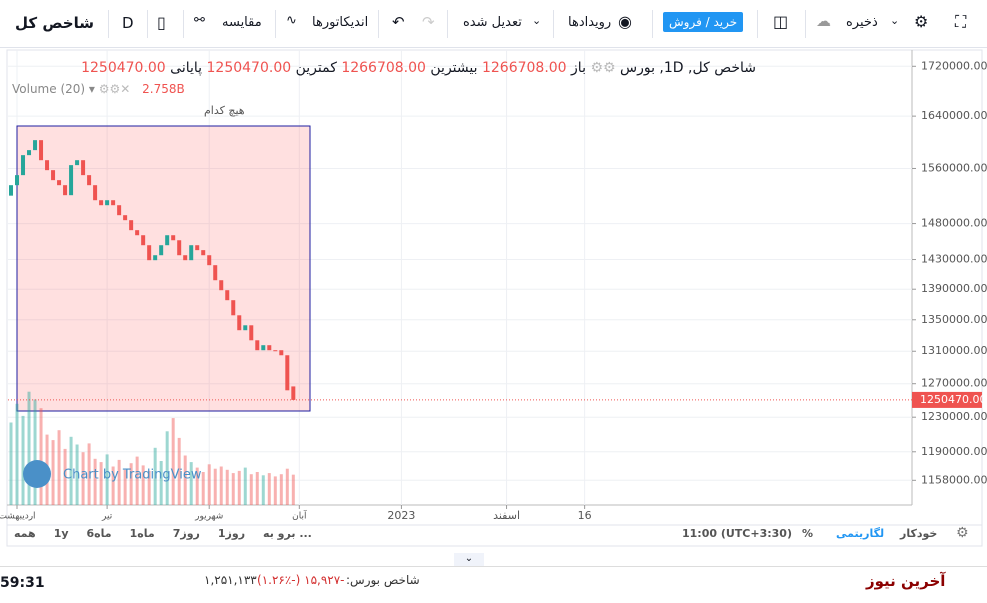 This screenshot has width=987, height=603. Describe the element at coordinates (954, 167) in the screenshot. I see `y-tick-label: 1560000.00` at that location.